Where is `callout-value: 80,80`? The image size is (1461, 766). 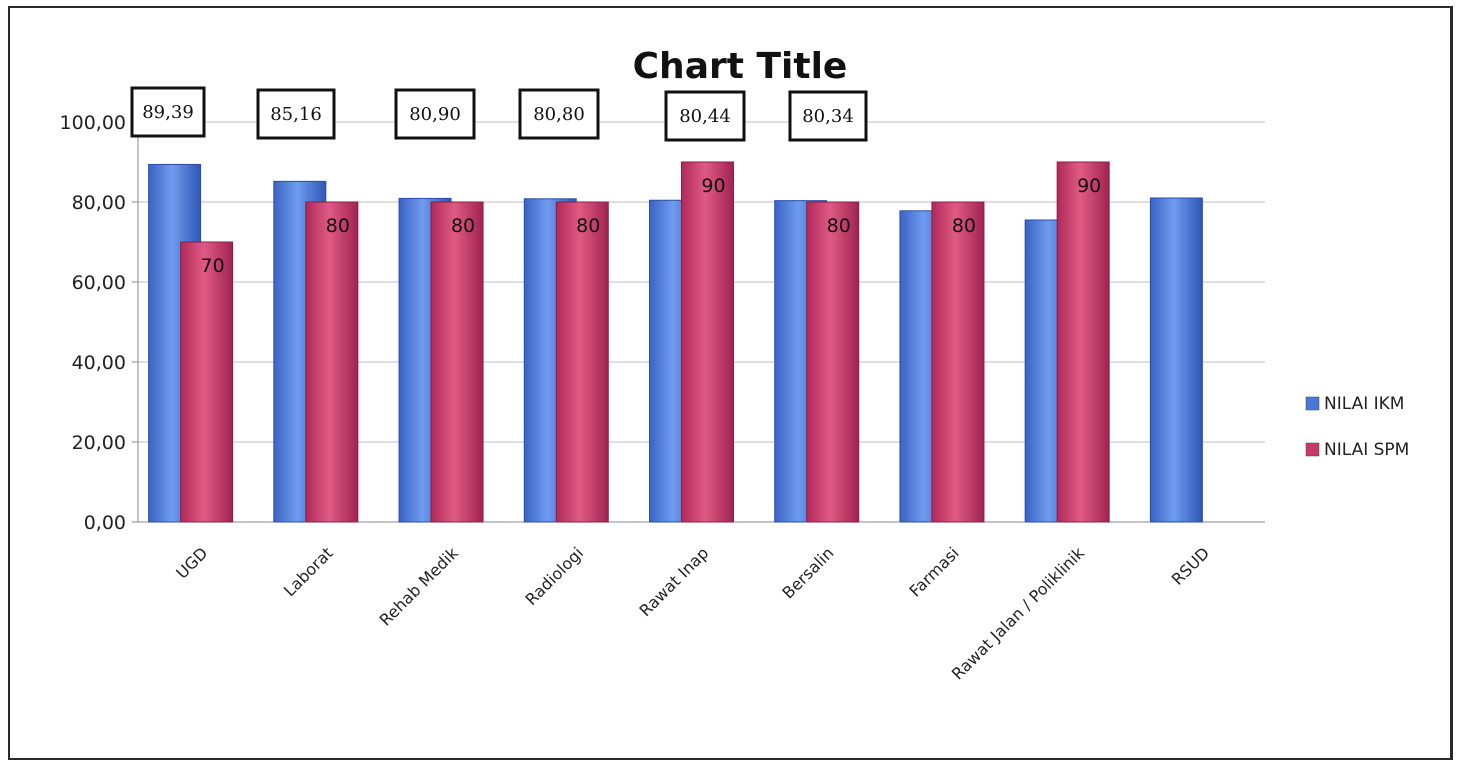
callout-value: 80,80 is located at coordinates (559, 114).